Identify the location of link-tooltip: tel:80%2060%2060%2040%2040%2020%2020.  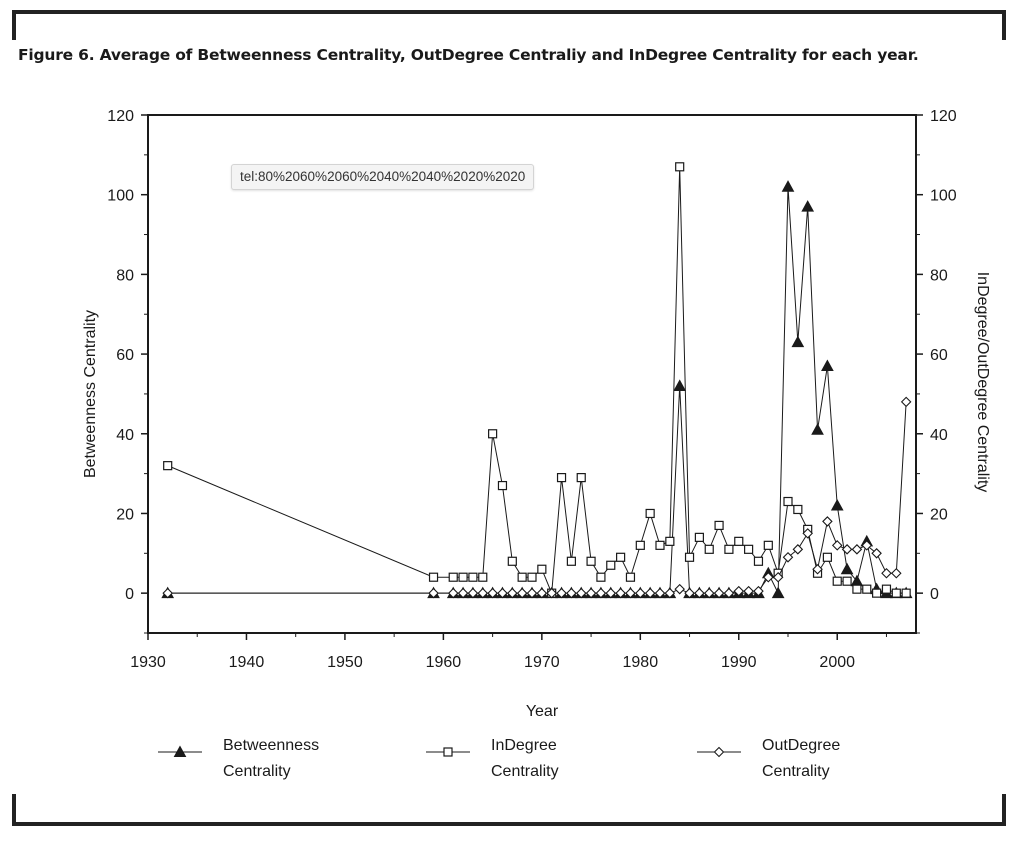
(383, 177).